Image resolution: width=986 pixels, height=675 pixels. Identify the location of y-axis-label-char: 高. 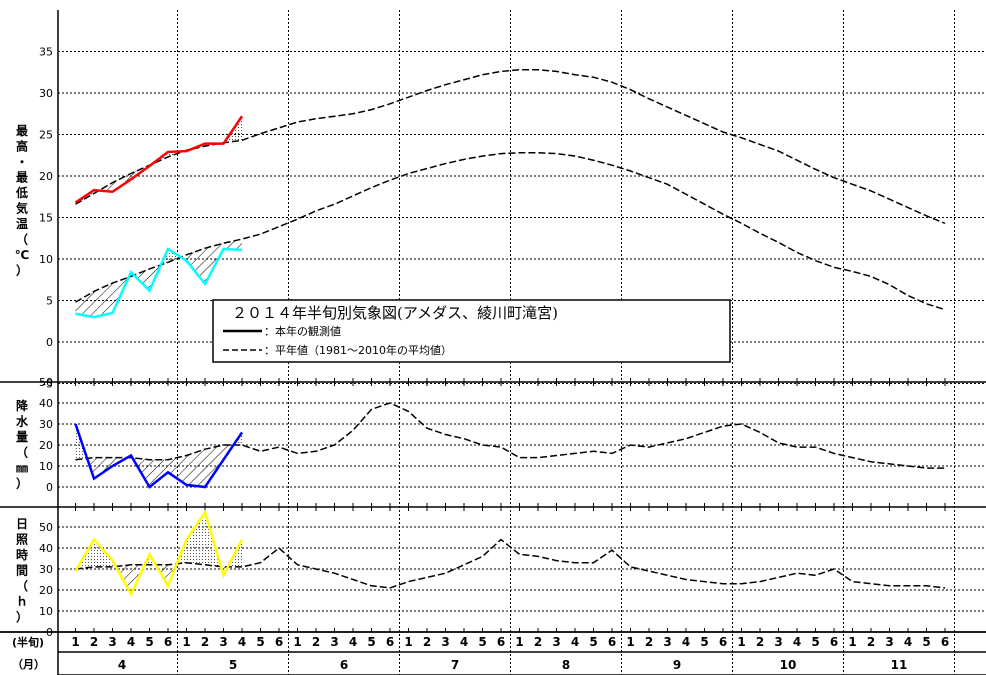
(22, 146).